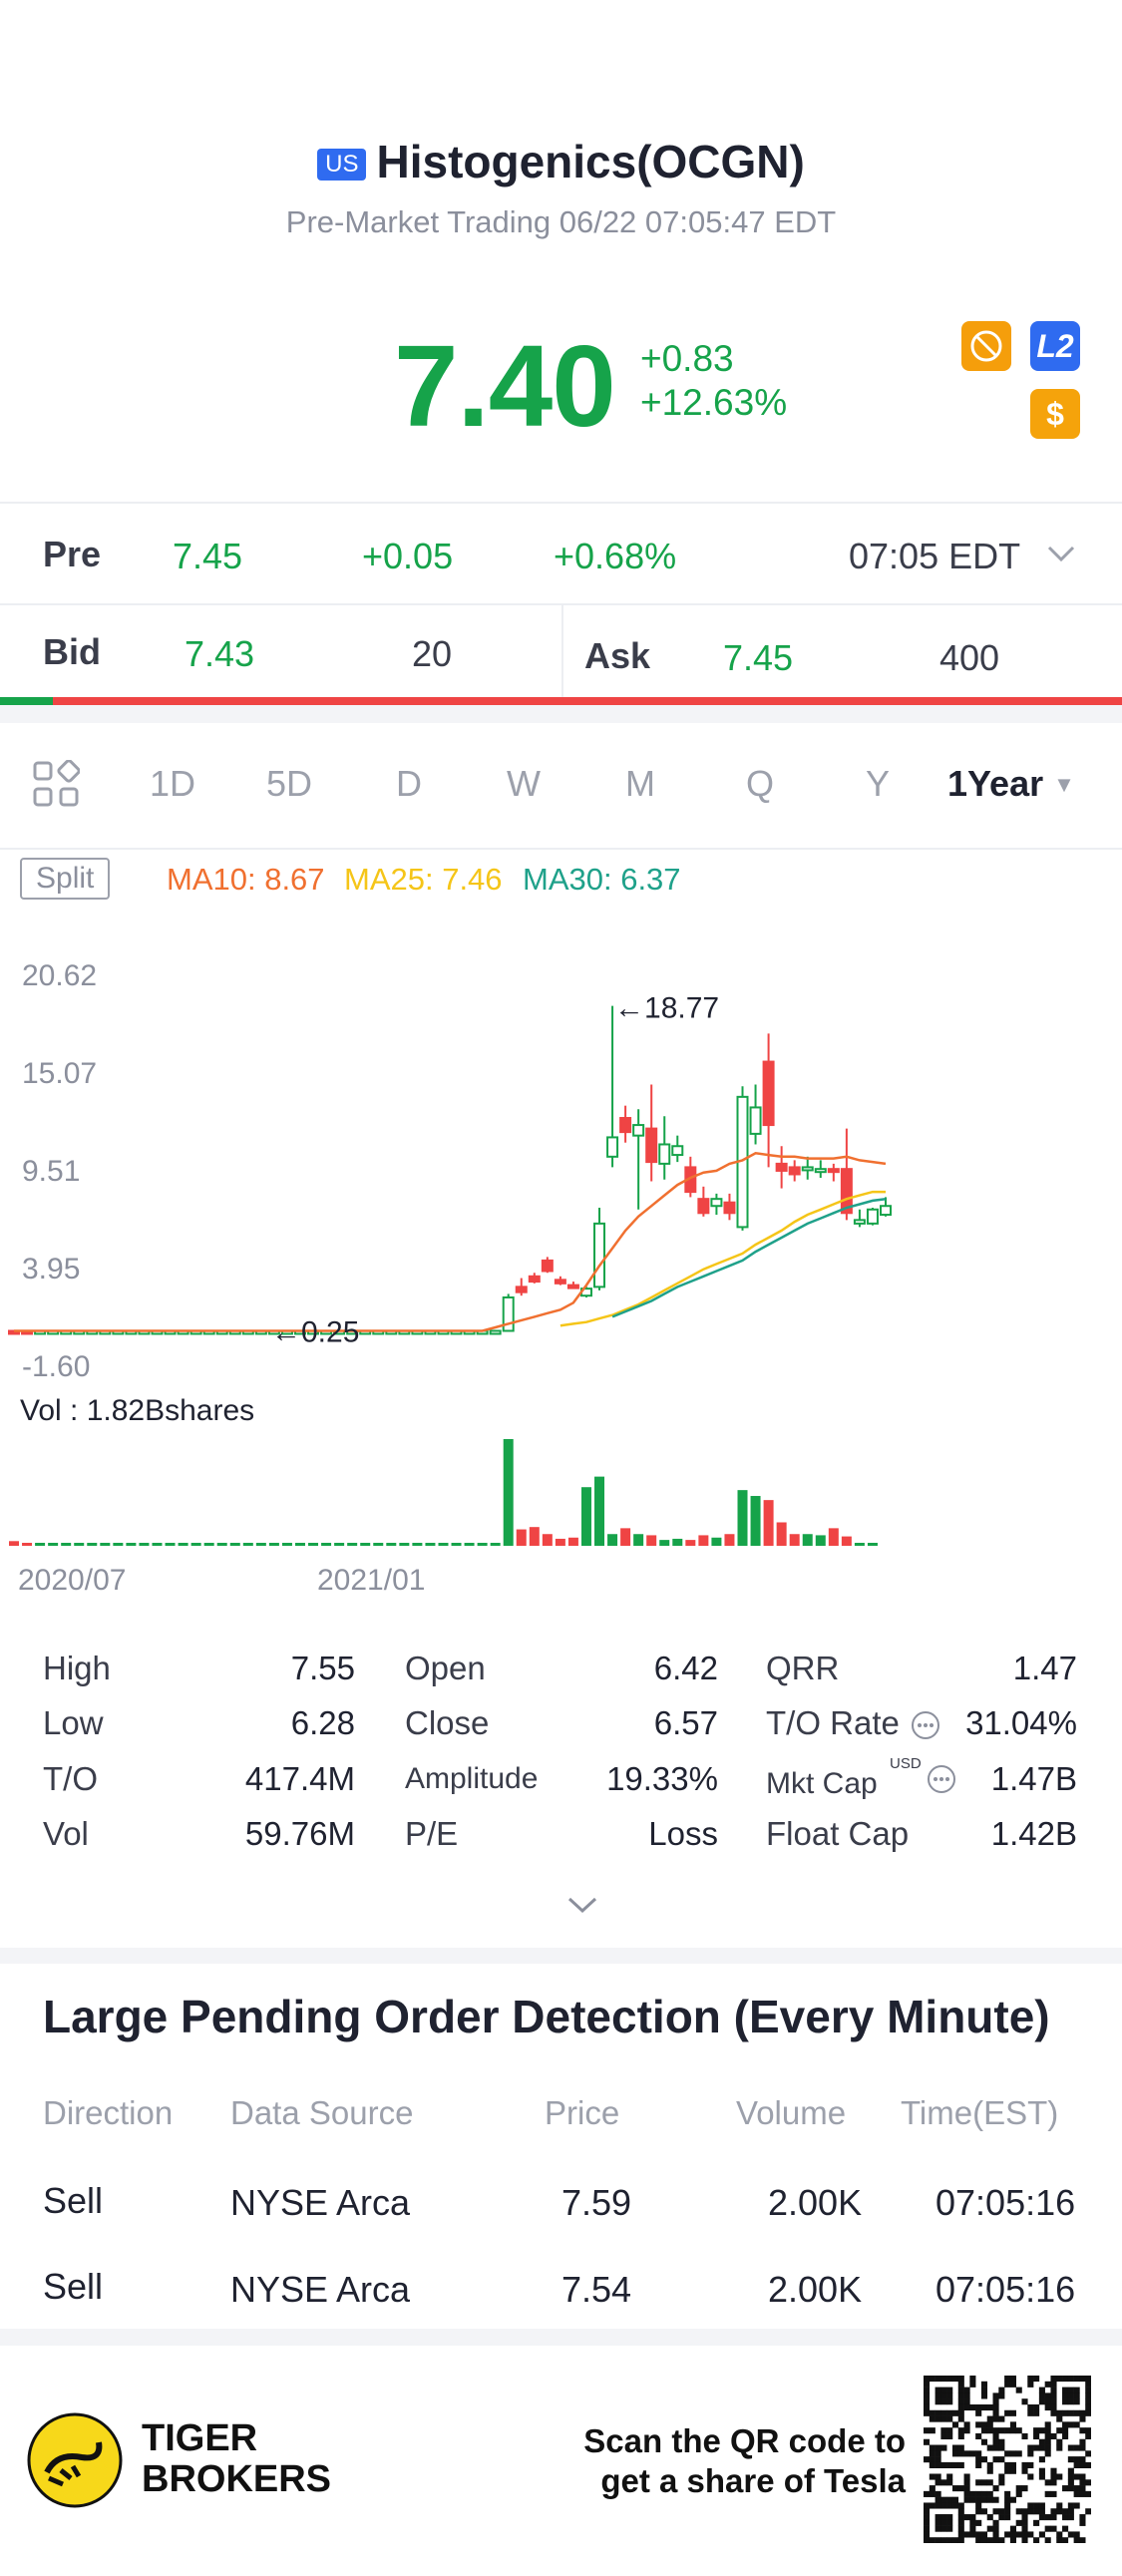 The image size is (1122, 2576). Describe the element at coordinates (980, 2112) in the screenshot. I see `col-header-time: Time(EST)` at that location.